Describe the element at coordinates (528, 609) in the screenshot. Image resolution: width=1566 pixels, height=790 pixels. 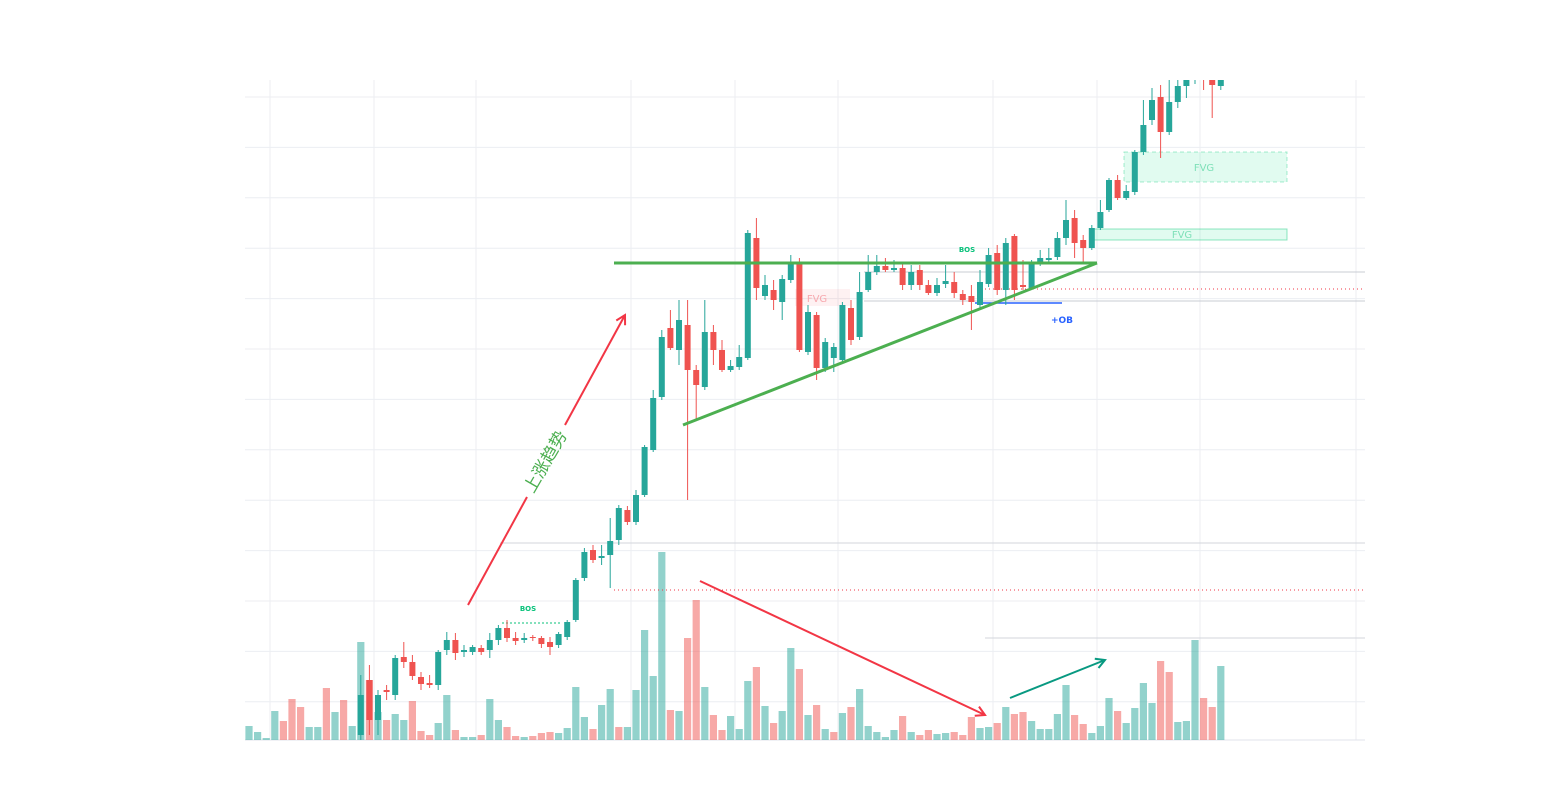
I see `bos-label: BOS` at that location.